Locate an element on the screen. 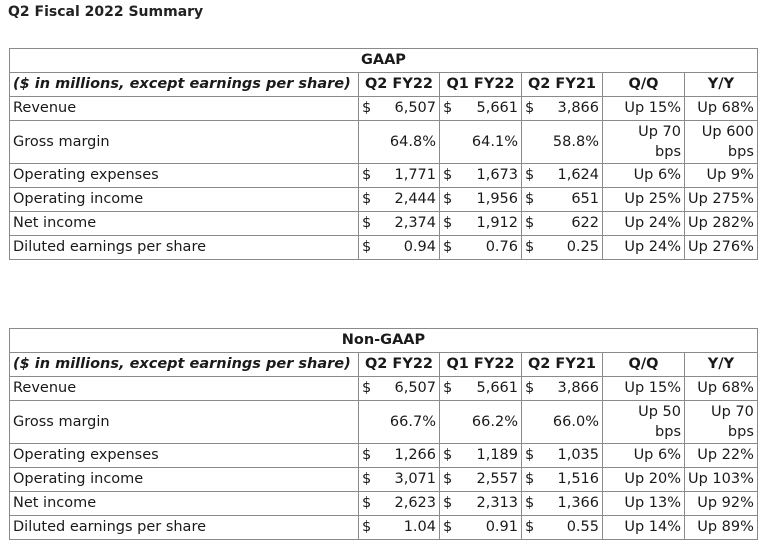 Image resolution: width=760 pixels, height=556 pixels. change-line: Up 275% is located at coordinates (721, 199).